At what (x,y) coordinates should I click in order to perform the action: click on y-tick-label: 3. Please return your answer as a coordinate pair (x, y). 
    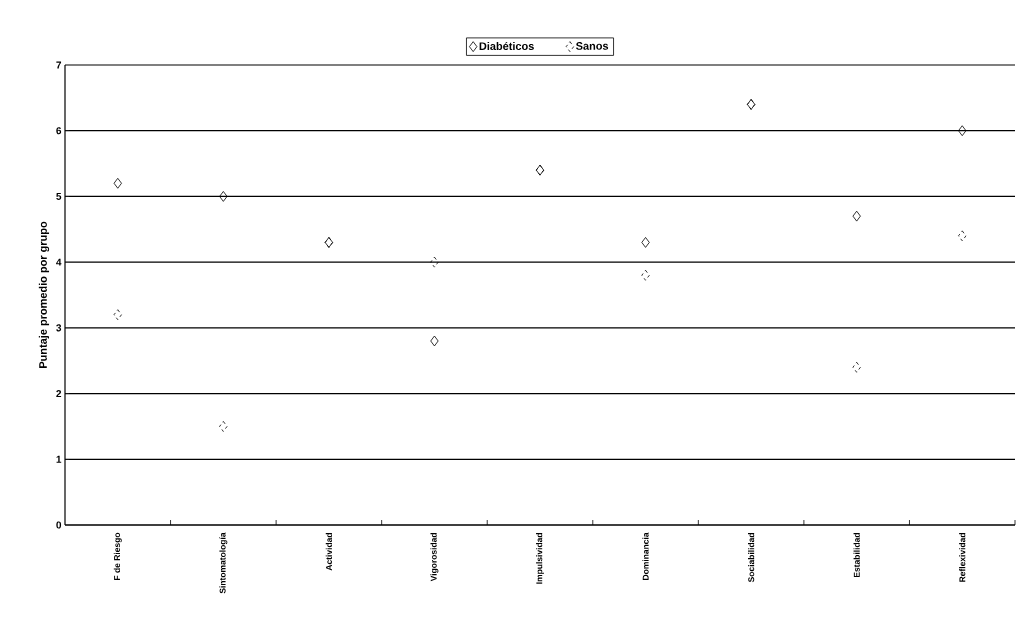
    Looking at the image, I should click on (59, 328).